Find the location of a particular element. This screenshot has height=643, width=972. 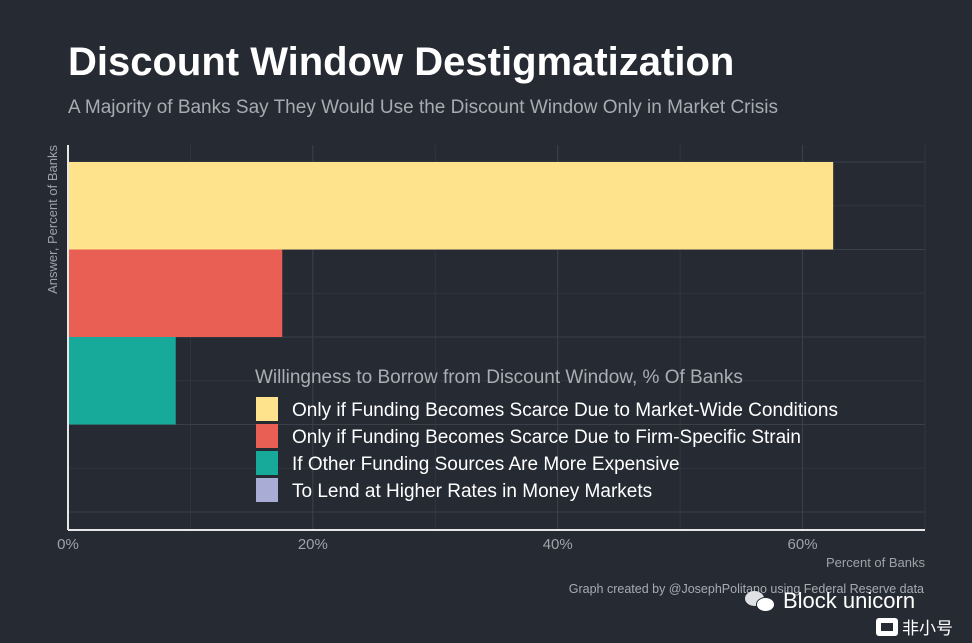

x-tick-label: 40% is located at coordinates (558, 544).